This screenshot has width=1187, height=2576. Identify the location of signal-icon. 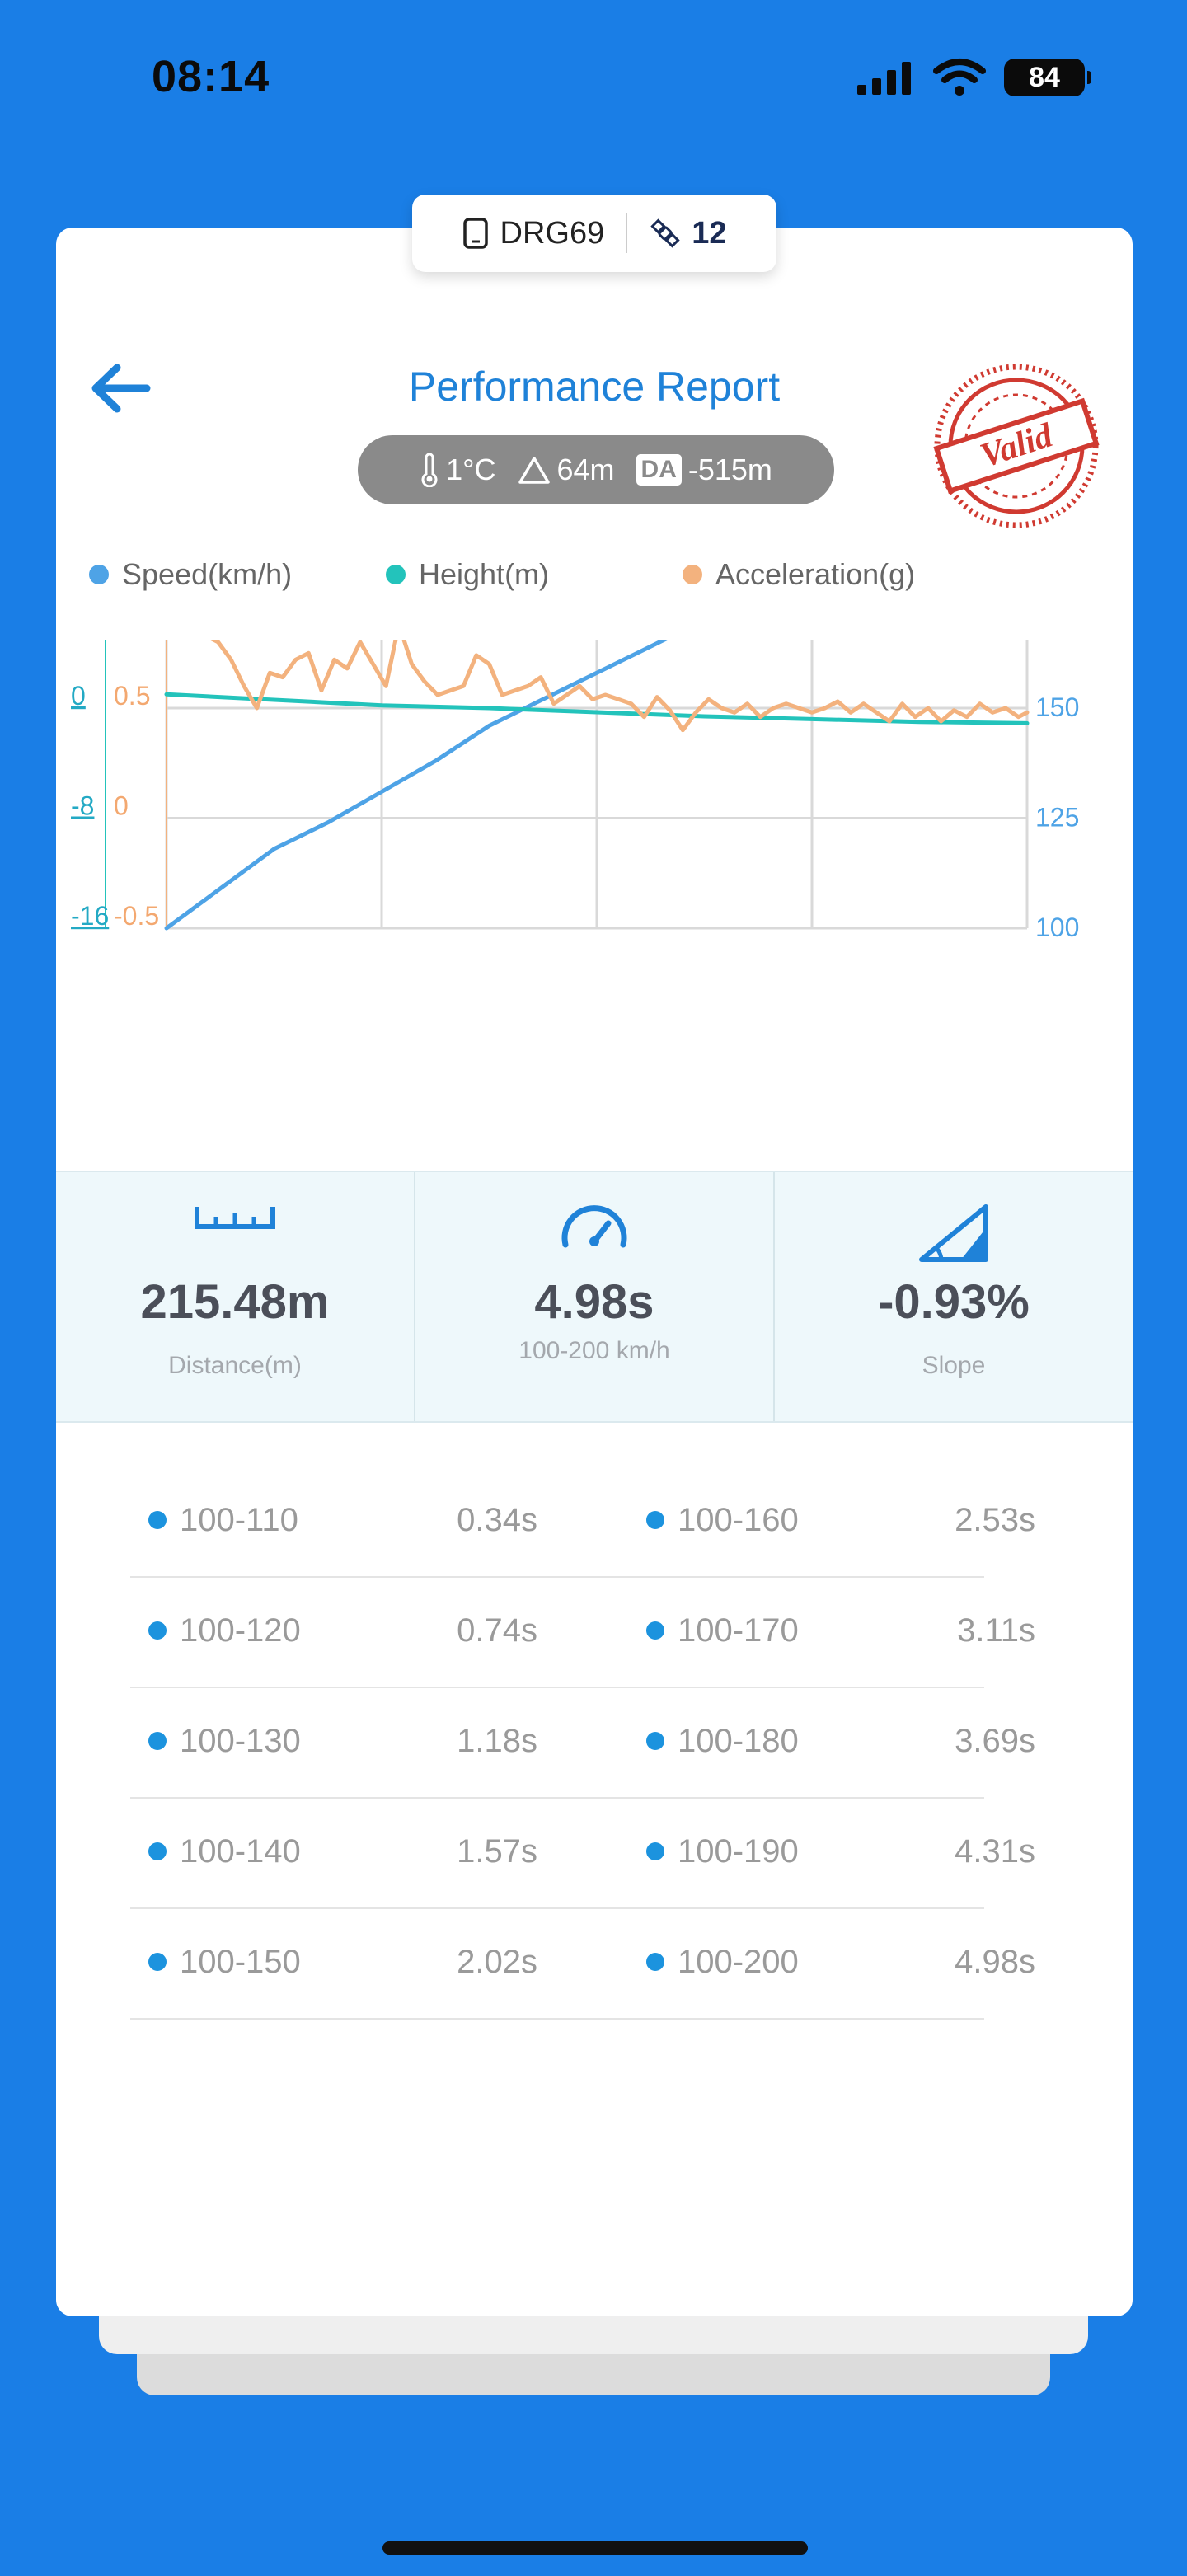
(884, 78).